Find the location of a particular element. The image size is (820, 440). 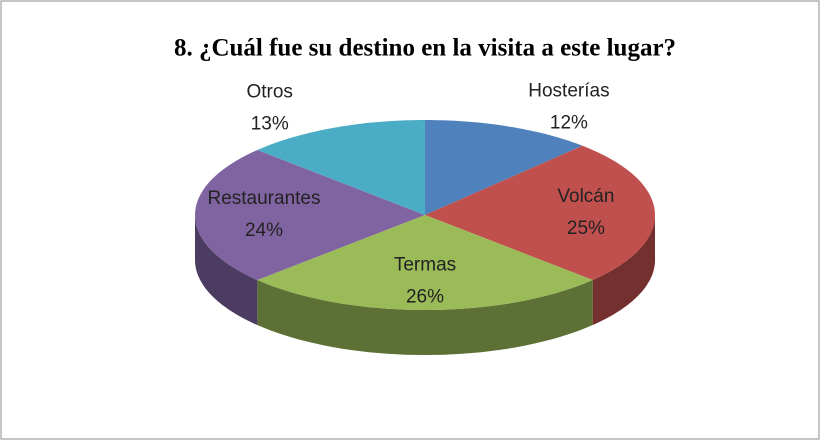

slice-value-label: 26% is located at coordinates (425, 297).